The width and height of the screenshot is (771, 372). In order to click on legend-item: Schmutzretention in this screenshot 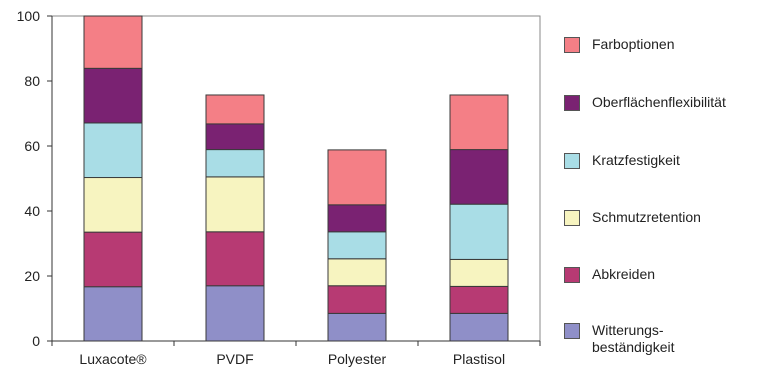, I will do `click(632, 217)`.